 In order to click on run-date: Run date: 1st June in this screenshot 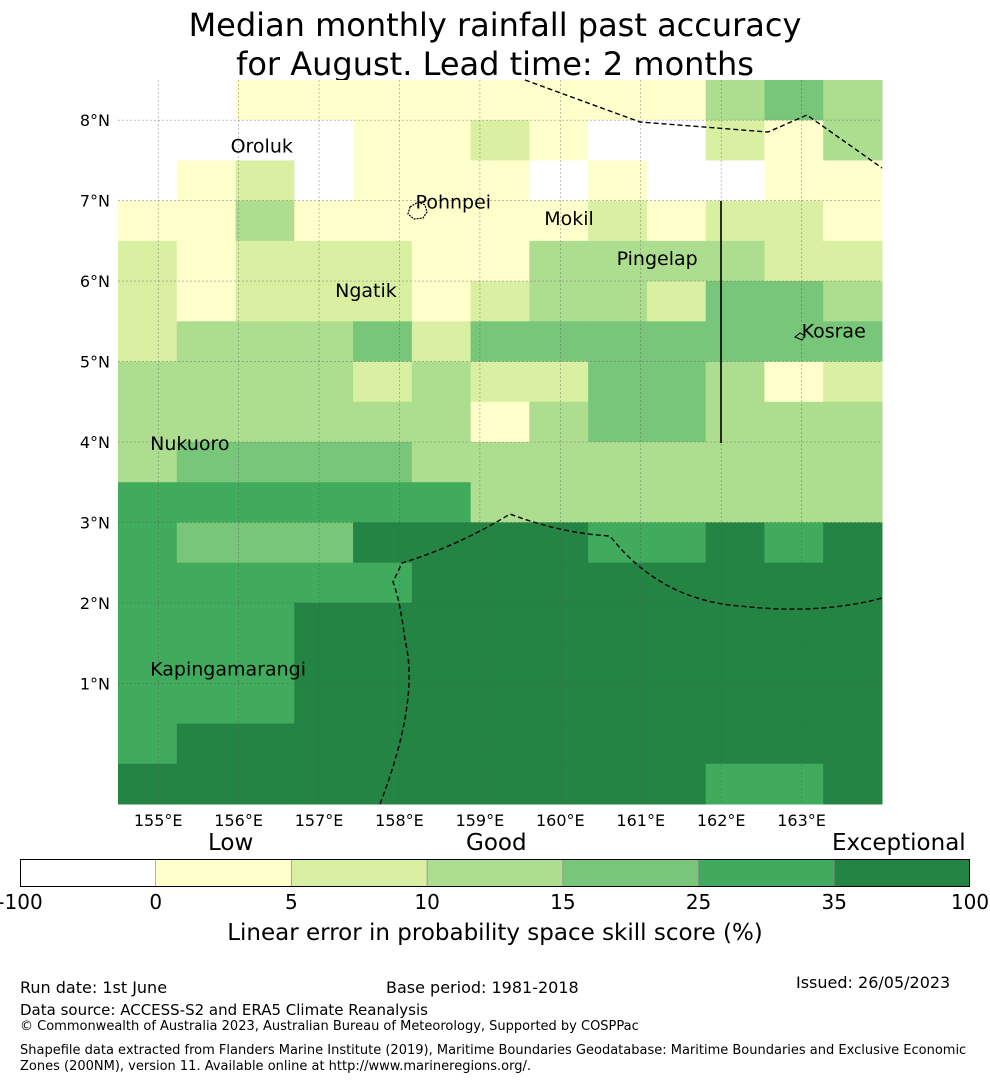, I will do `click(94, 987)`.